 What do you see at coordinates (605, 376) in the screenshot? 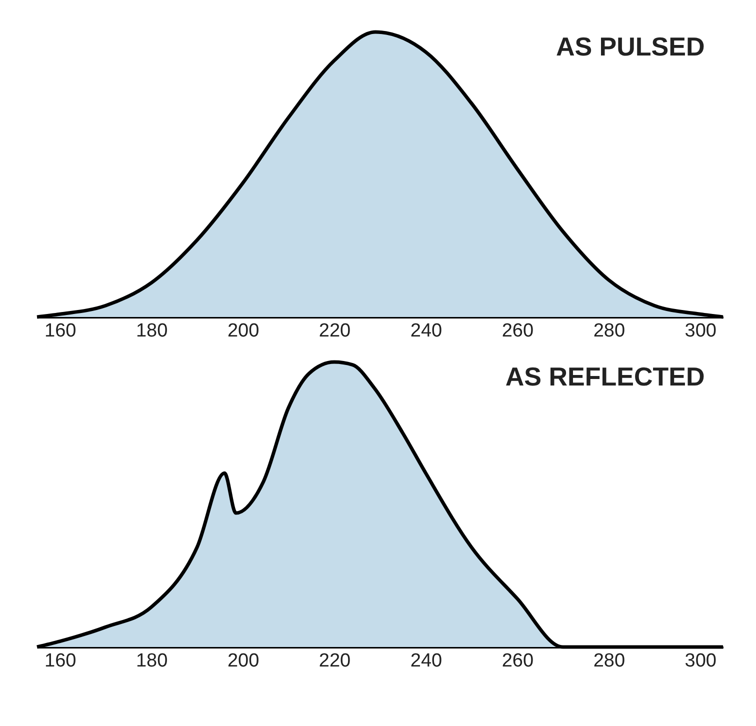
I see `chart-title: AS REFLECTED` at bounding box center [605, 376].